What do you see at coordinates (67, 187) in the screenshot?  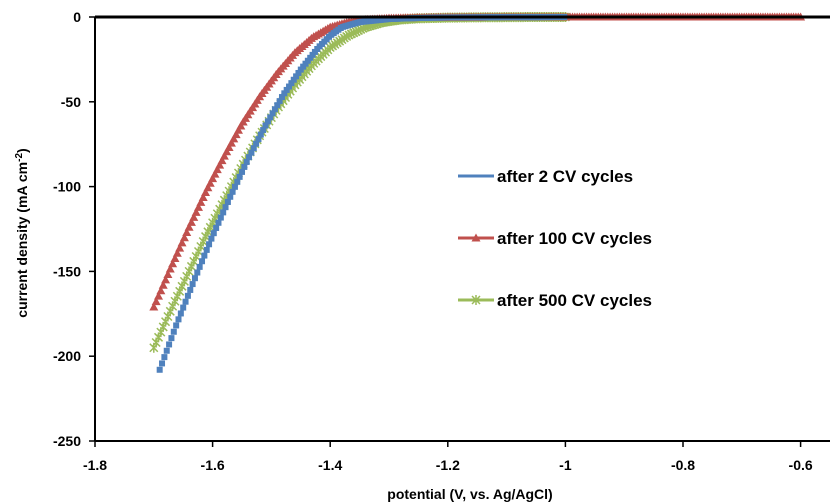 I see `y-tick-label: -100` at bounding box center [67, 187].